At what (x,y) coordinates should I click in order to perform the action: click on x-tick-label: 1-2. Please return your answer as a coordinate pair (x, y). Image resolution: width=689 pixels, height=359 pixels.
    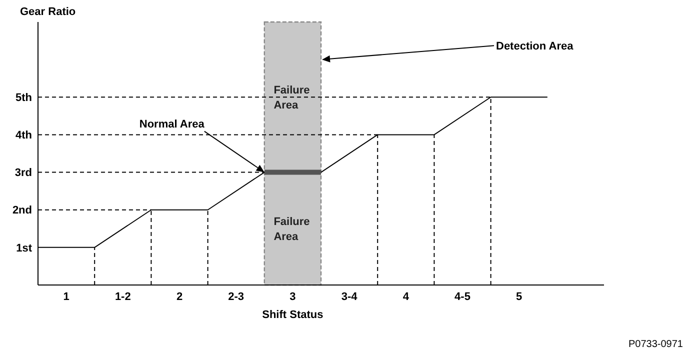
    Looking at the image, I should click on (122, 297).